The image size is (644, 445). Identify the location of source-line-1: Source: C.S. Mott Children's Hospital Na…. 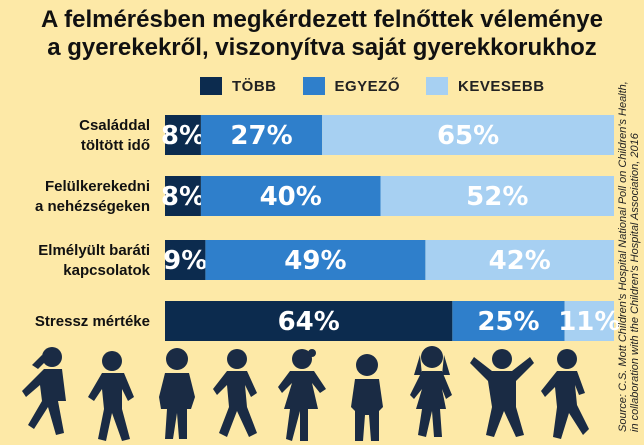
(623, 256).